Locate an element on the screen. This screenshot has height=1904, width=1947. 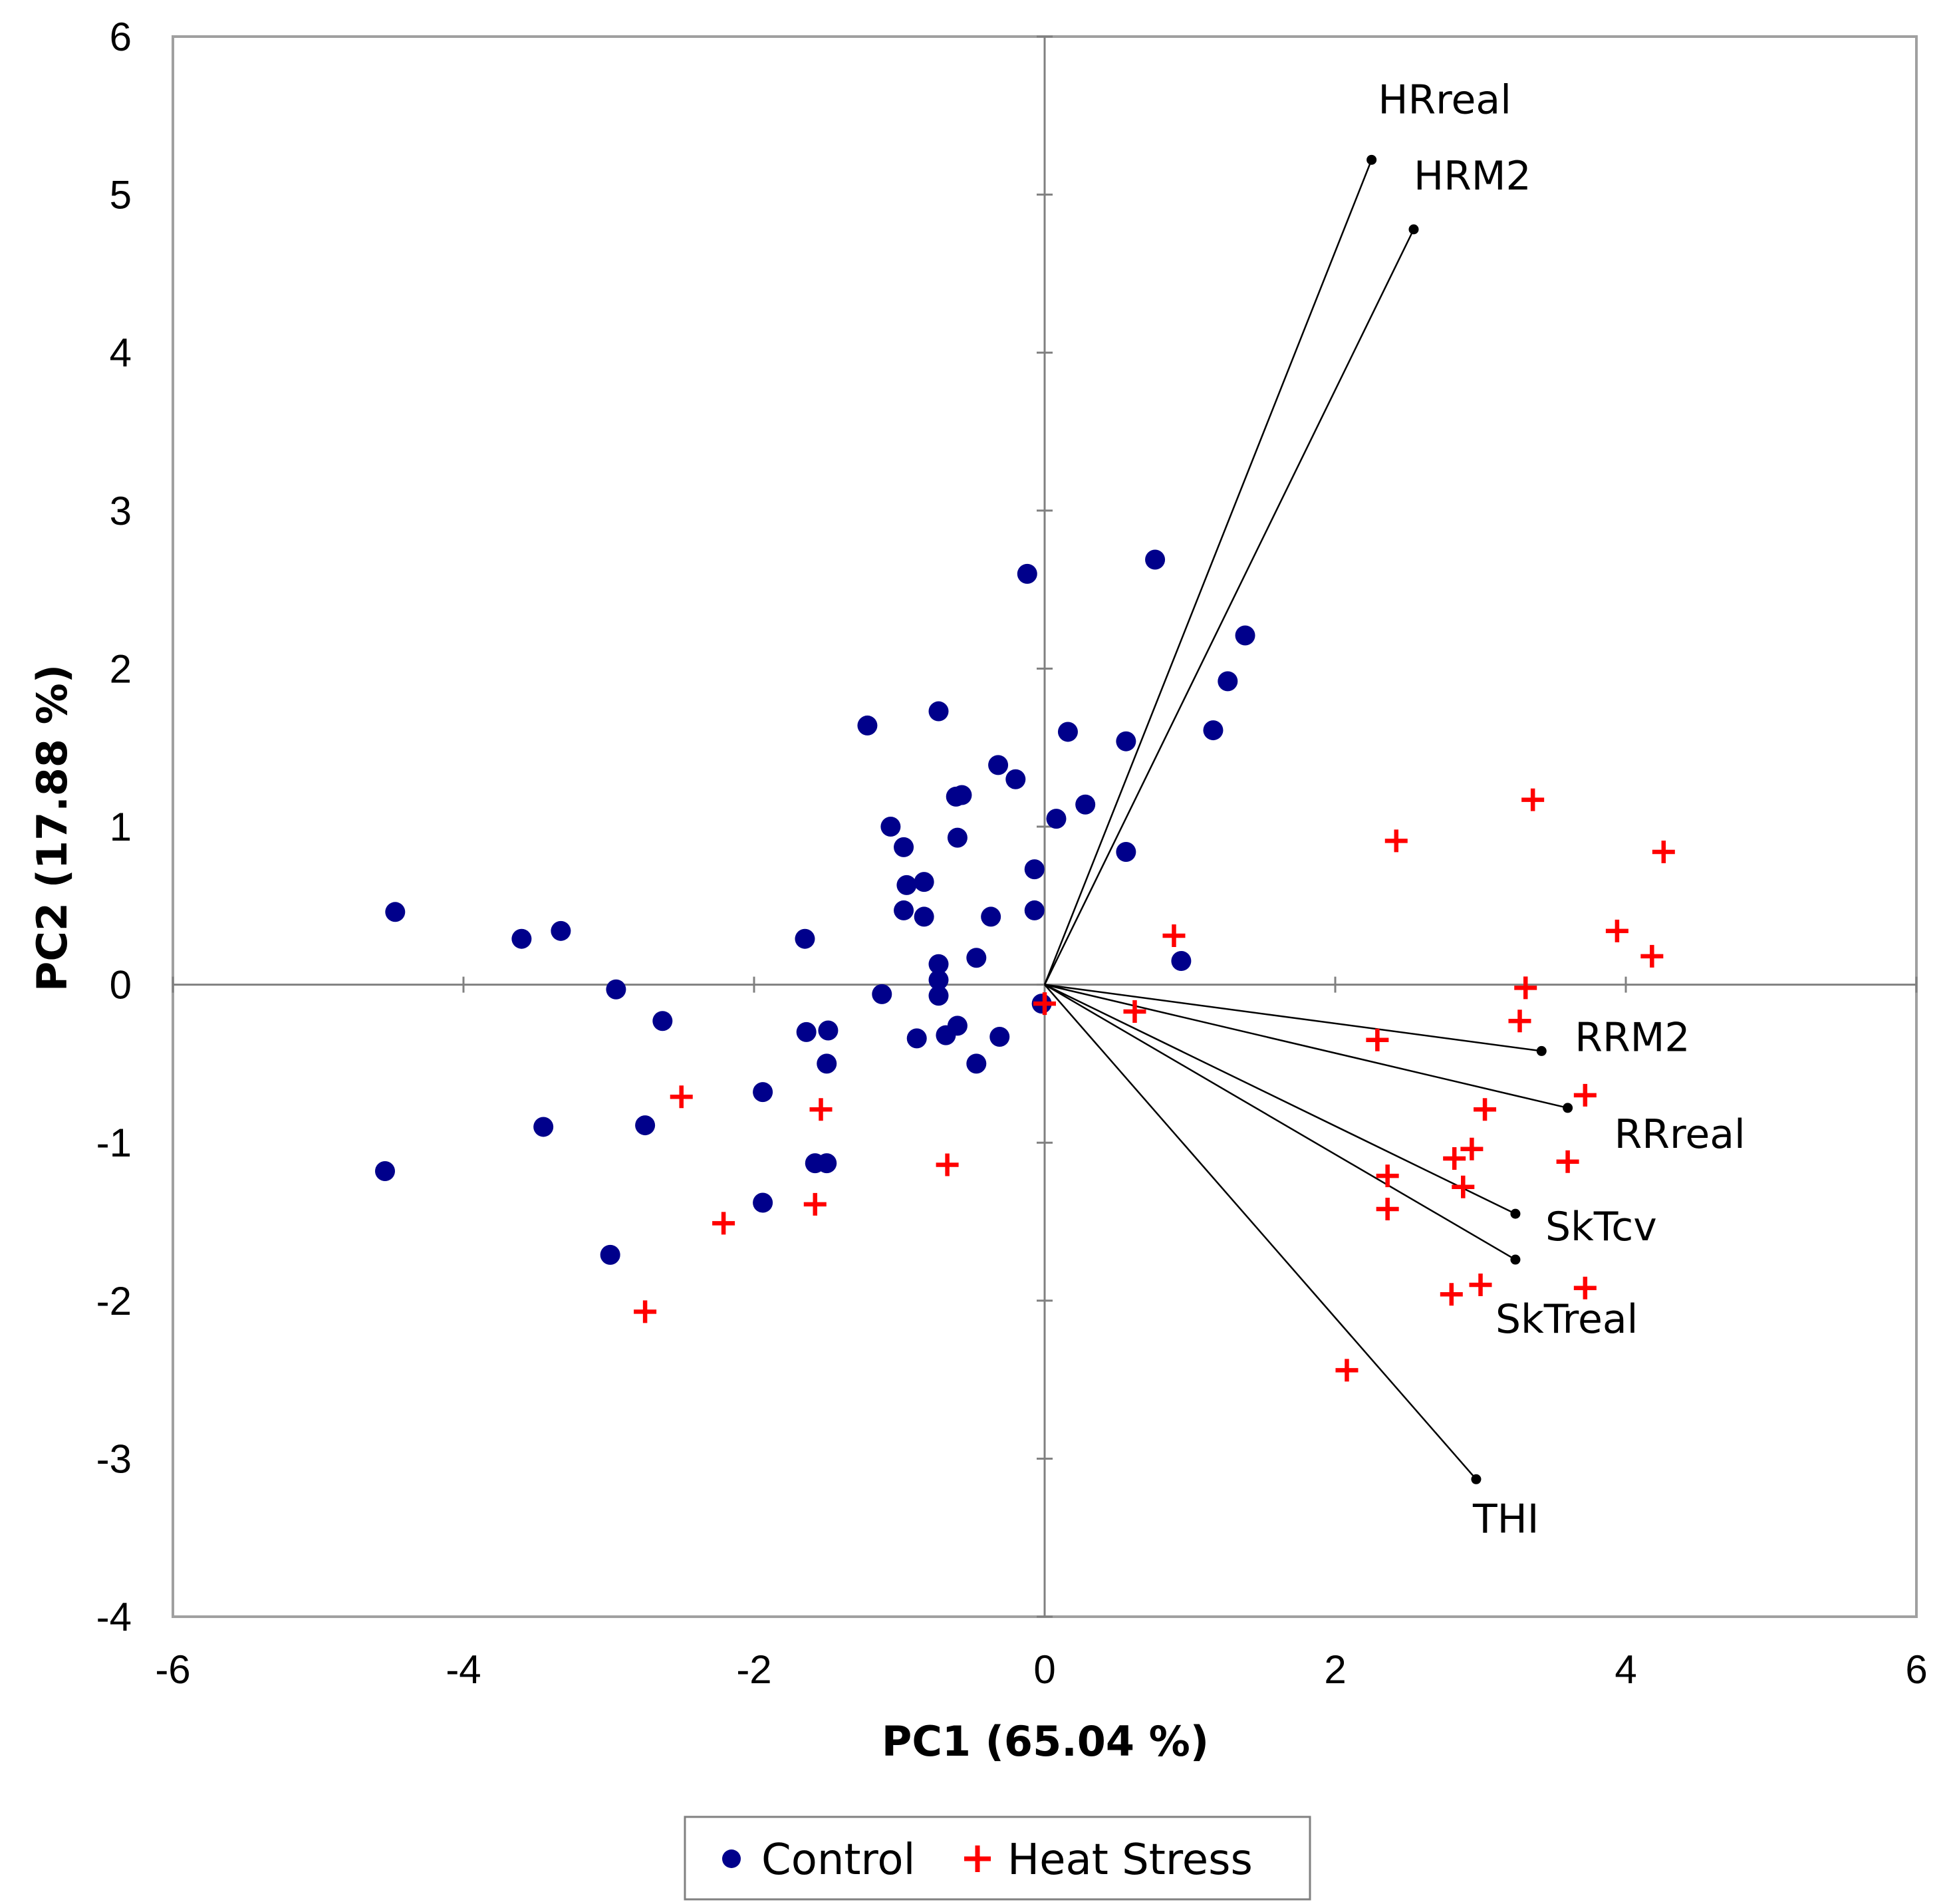
vector-label: SkTcv is located at coordinates (1601, 1227).